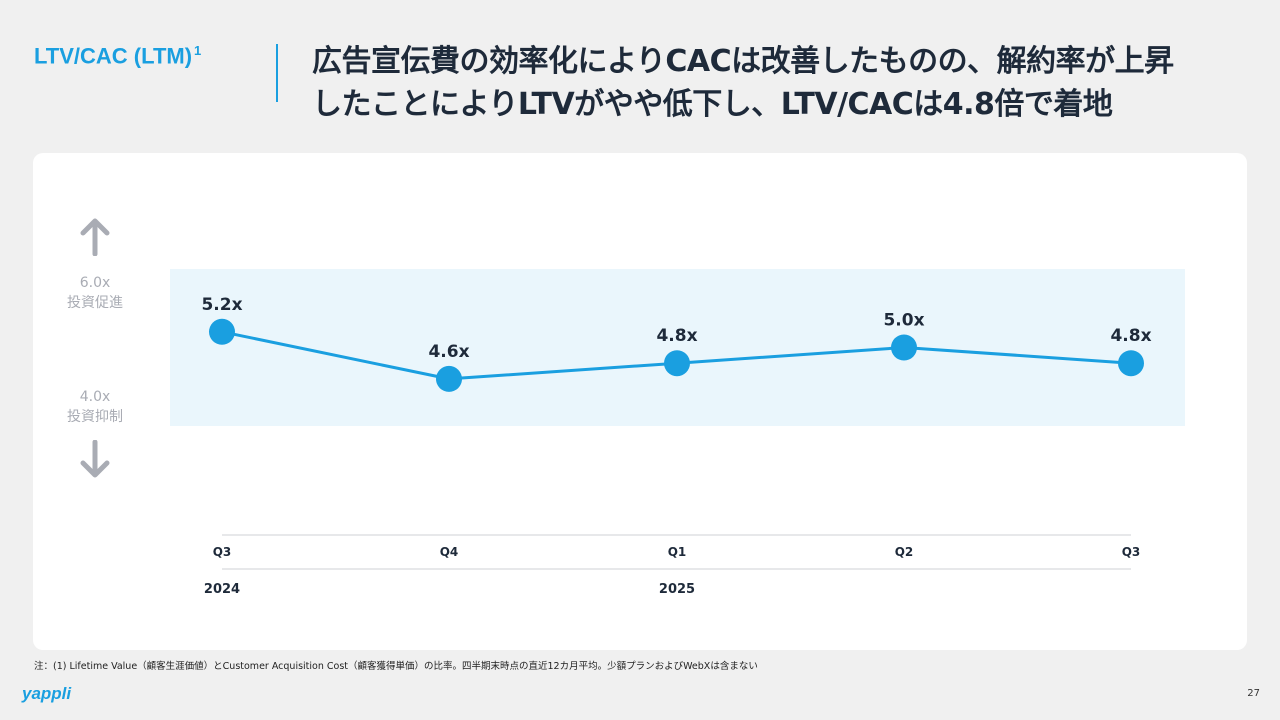 This screenshot has height=720, width=1280. Describe the element at coordinates (95, 293) in the screenshot. I see `band-upper-label: 6.0x 投資促進` at that location.